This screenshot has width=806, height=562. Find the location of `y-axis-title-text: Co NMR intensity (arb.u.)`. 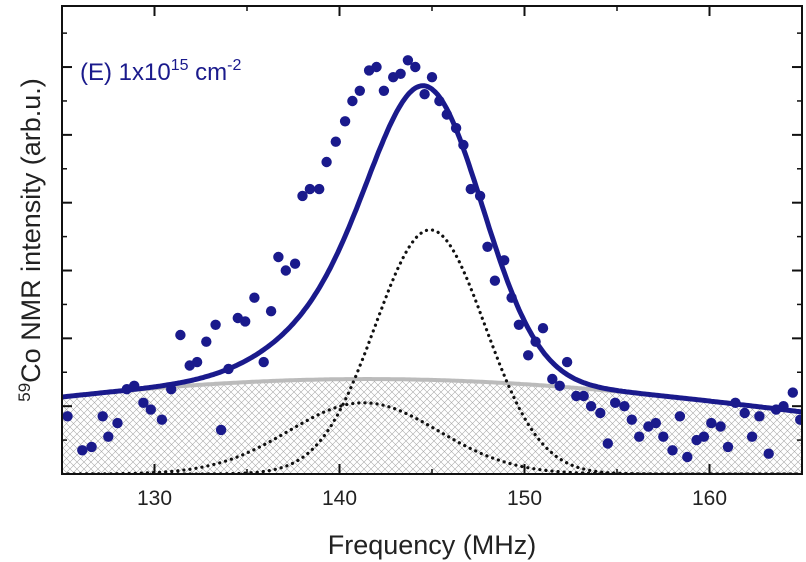

y-axis-title-text: Co NMR intensity (arb.u.) is located at coordinates (31, 230).